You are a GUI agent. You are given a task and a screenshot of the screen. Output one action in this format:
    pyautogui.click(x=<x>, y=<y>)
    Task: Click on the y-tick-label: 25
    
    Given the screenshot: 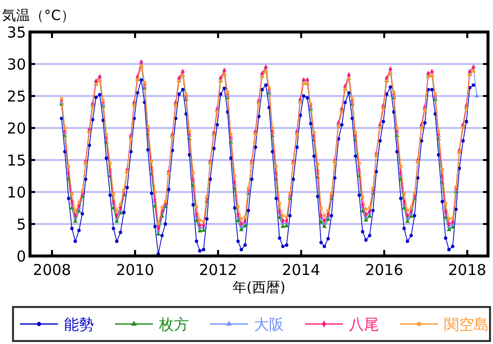 What is the action you would take?
    pyautogui.click(x=16, y=96)
    